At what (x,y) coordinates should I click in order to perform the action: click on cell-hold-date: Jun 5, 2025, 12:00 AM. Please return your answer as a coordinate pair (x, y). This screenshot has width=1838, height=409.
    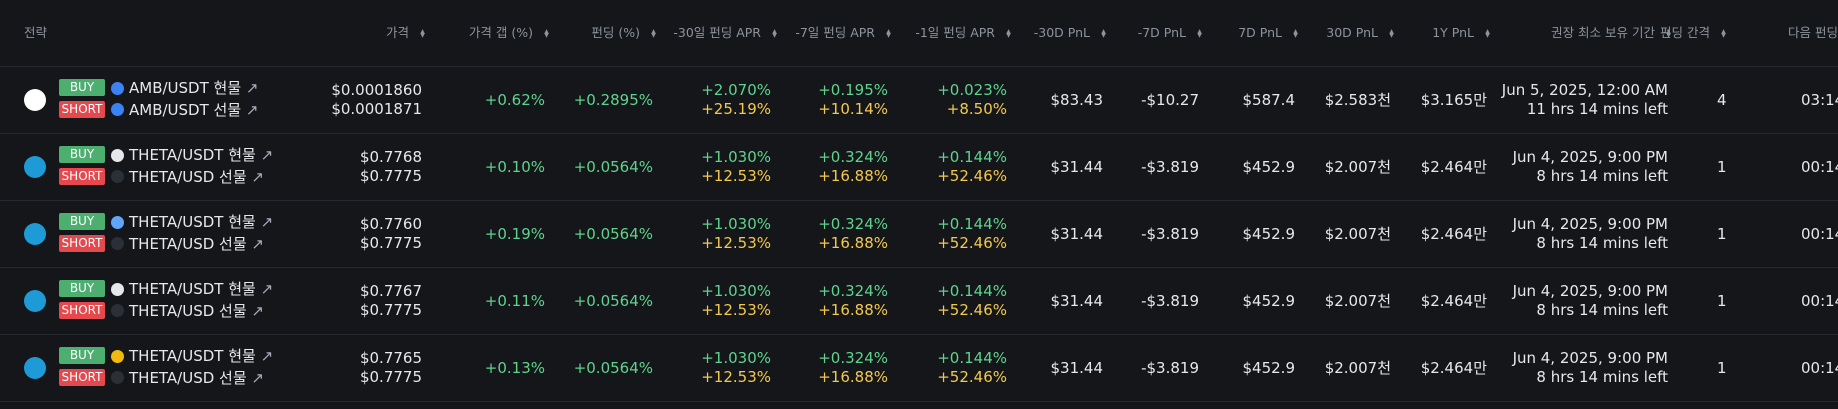
    Looking at the image, I should click on (1584, 90).